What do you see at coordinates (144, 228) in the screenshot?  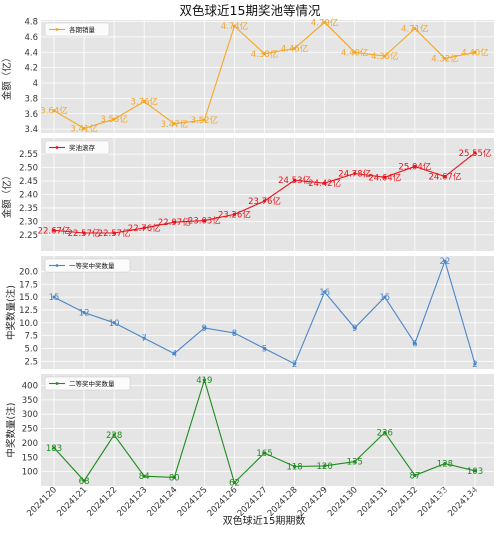 I see `data-label: 22.76亿` at bounding box center [144, 228].